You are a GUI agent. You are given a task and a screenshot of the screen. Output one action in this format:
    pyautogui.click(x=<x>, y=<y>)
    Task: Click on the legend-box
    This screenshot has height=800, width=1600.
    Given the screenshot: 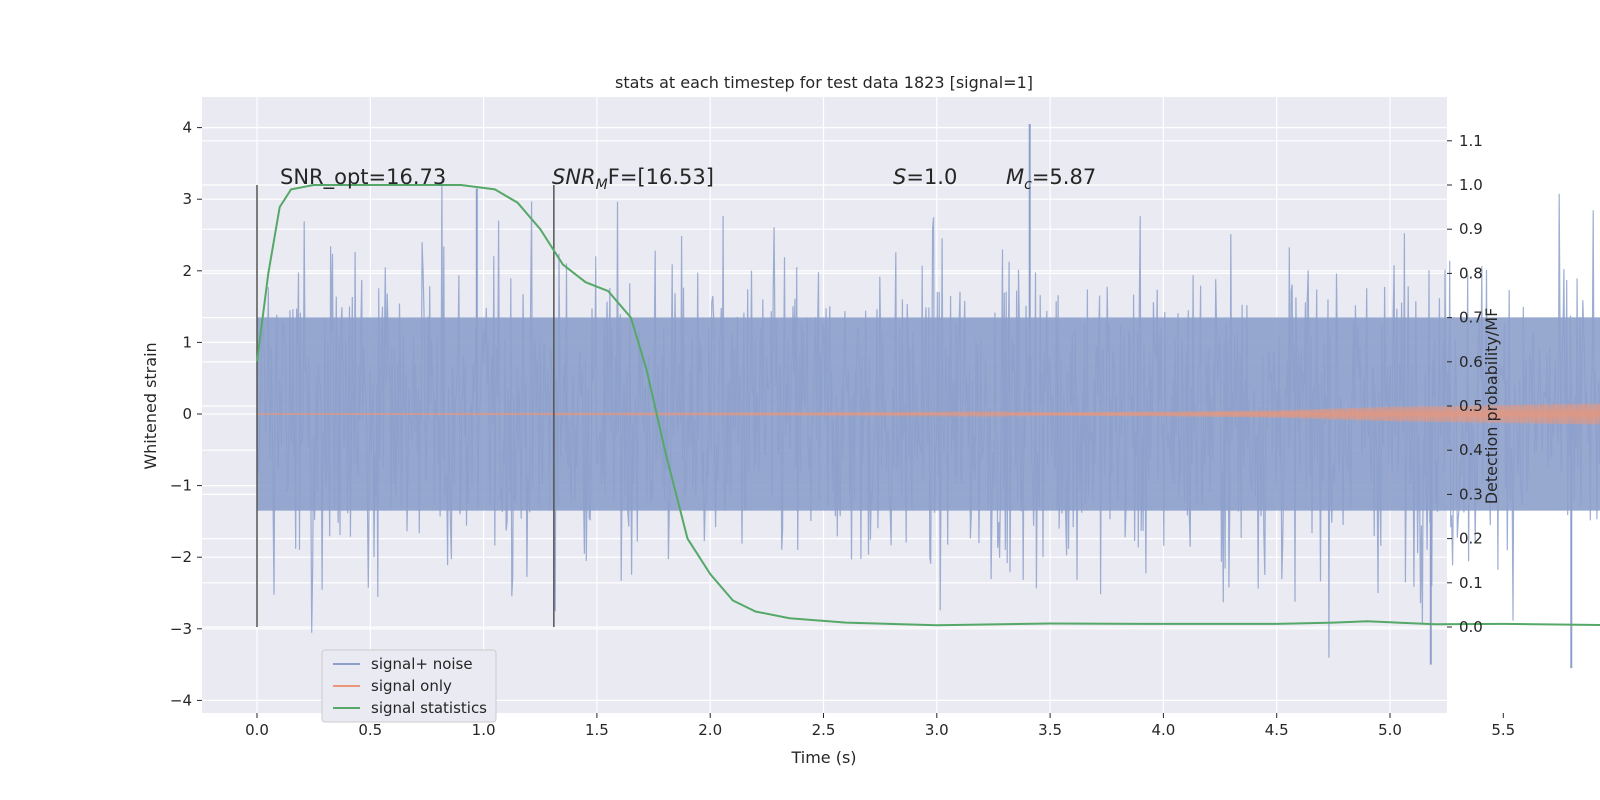 What is the action you would take?
    pyautogui.click(x=409, y=686)
    